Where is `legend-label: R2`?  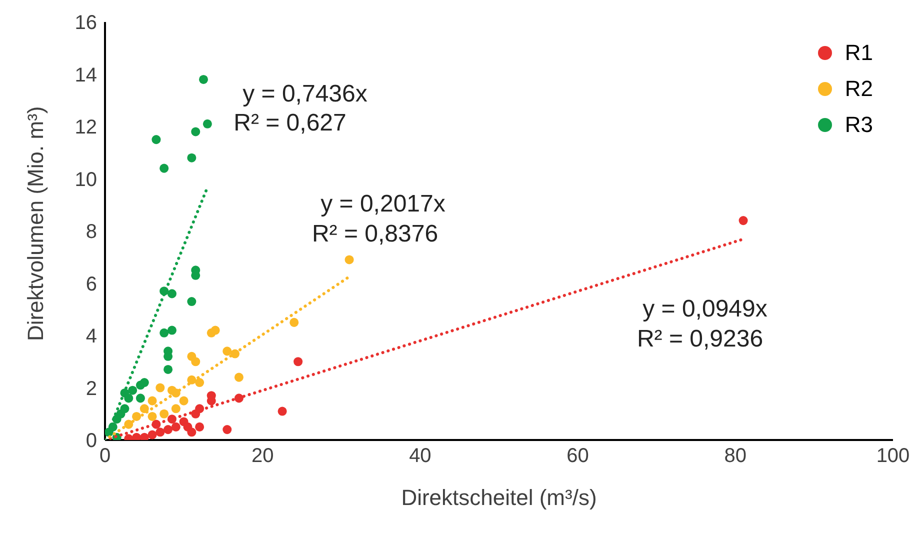 legend-label: R2 is located at coordinates (858, 89).